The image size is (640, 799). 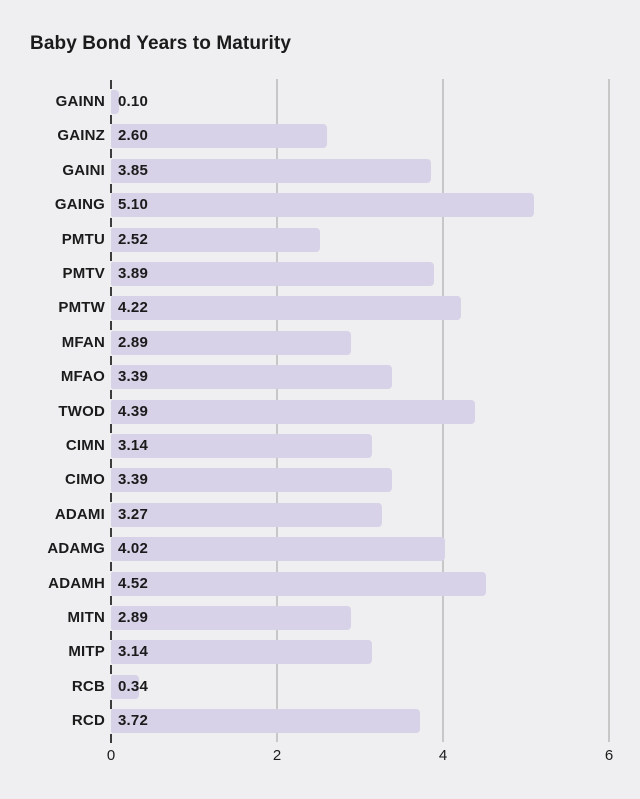 I want to click on bar-pmtu, so click(x=216, y=239).